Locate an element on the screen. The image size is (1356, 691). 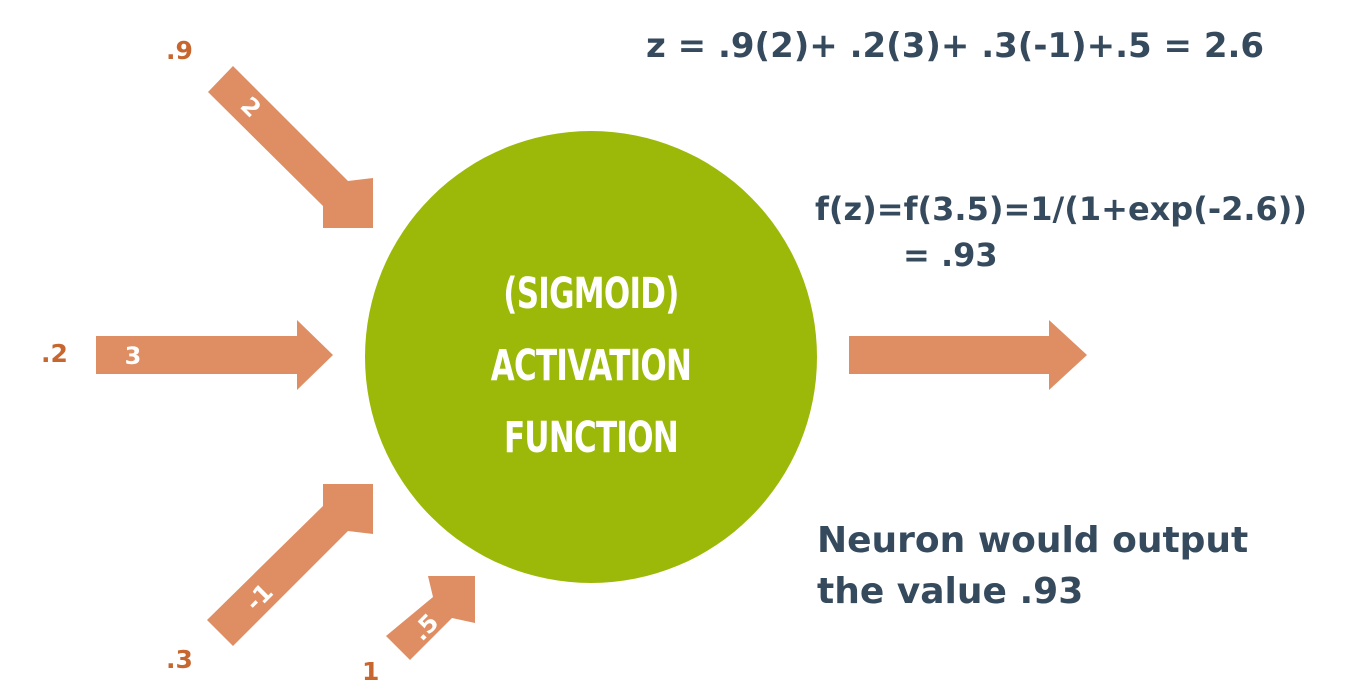
f-equation-line2: = .93 is located at coordinates (950, 255).